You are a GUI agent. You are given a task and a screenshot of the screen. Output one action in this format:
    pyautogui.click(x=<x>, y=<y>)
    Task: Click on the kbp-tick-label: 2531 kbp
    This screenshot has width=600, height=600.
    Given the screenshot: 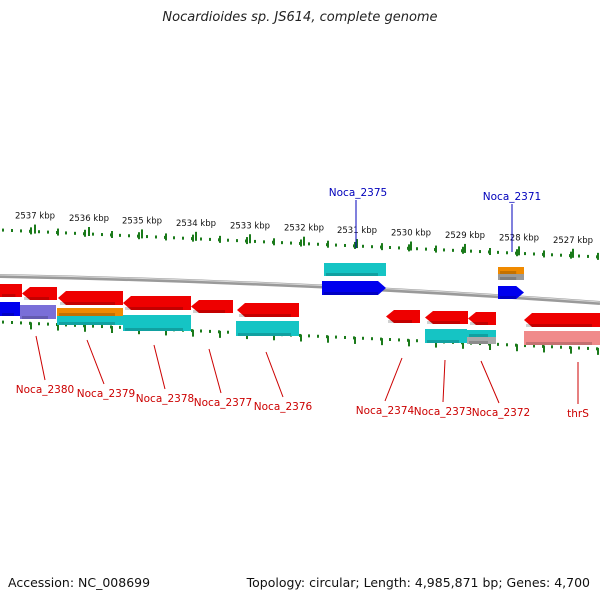 What is the action you would take?
    pyautogui.click(x=357, y=231)
    